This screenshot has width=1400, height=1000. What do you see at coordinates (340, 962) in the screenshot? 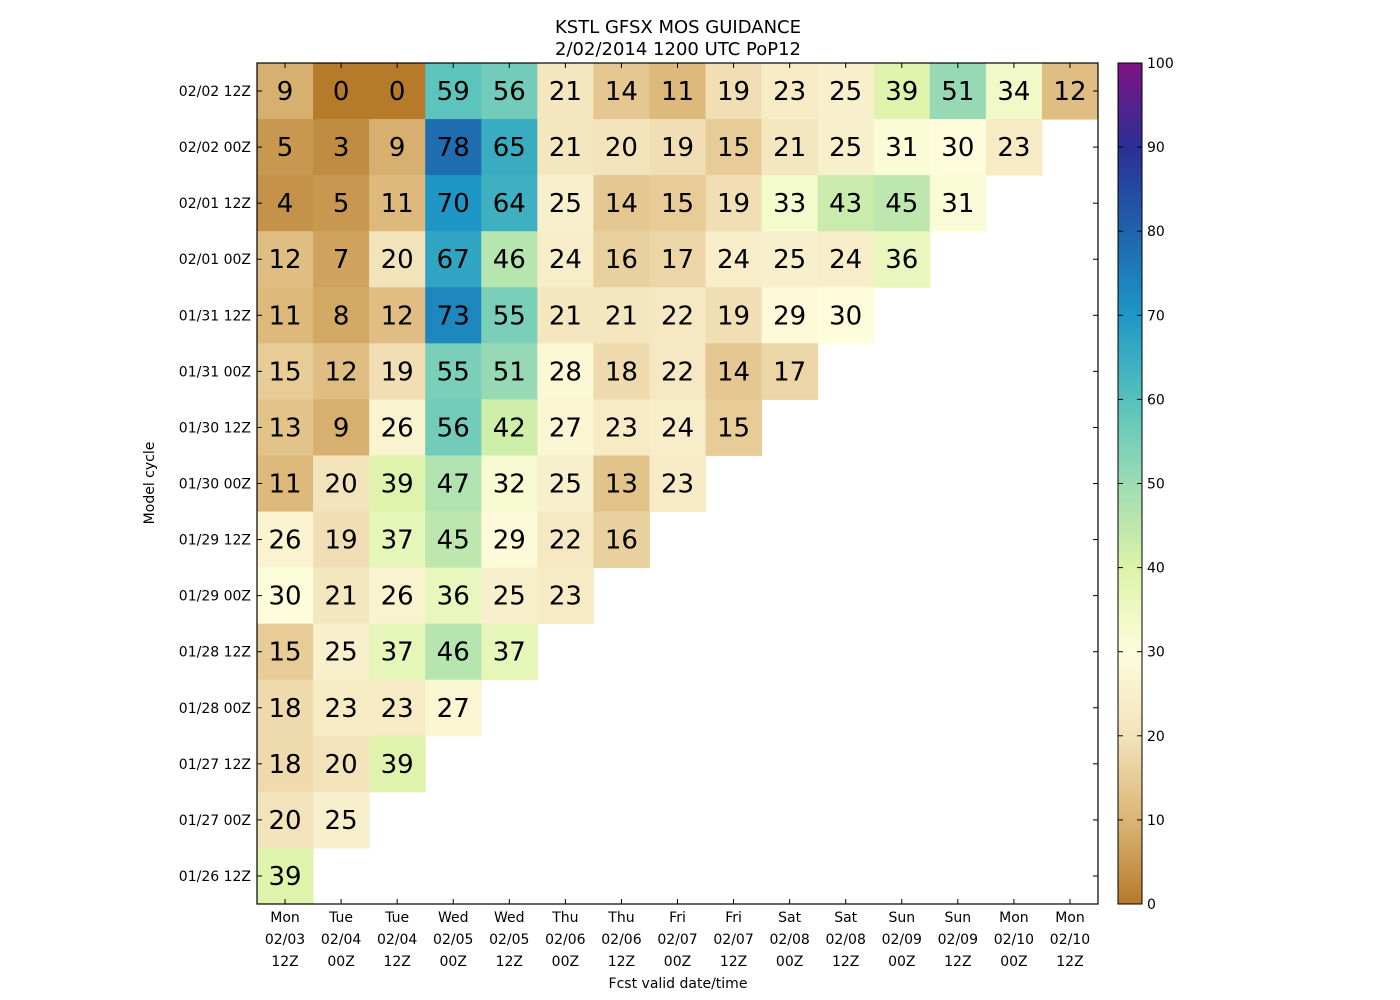
I see `x-tick-label: 00Z` at bounding box center [340, 962].